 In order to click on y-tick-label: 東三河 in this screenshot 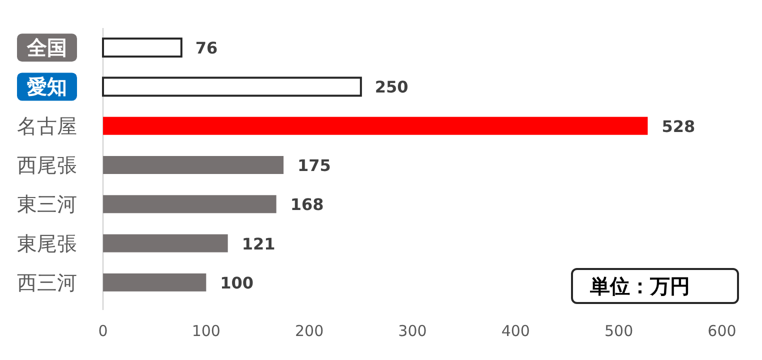, I will do `click(47, 205)`.